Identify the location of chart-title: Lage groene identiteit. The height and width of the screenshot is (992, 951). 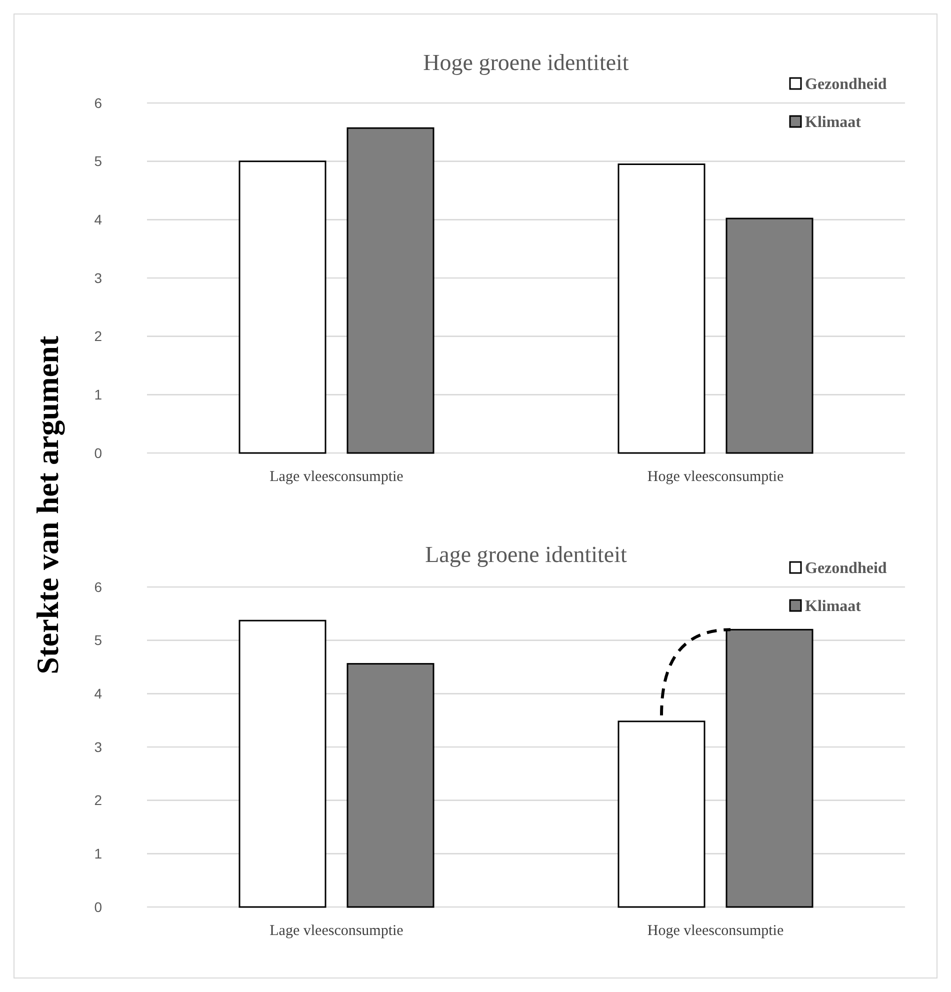
(526, 554).